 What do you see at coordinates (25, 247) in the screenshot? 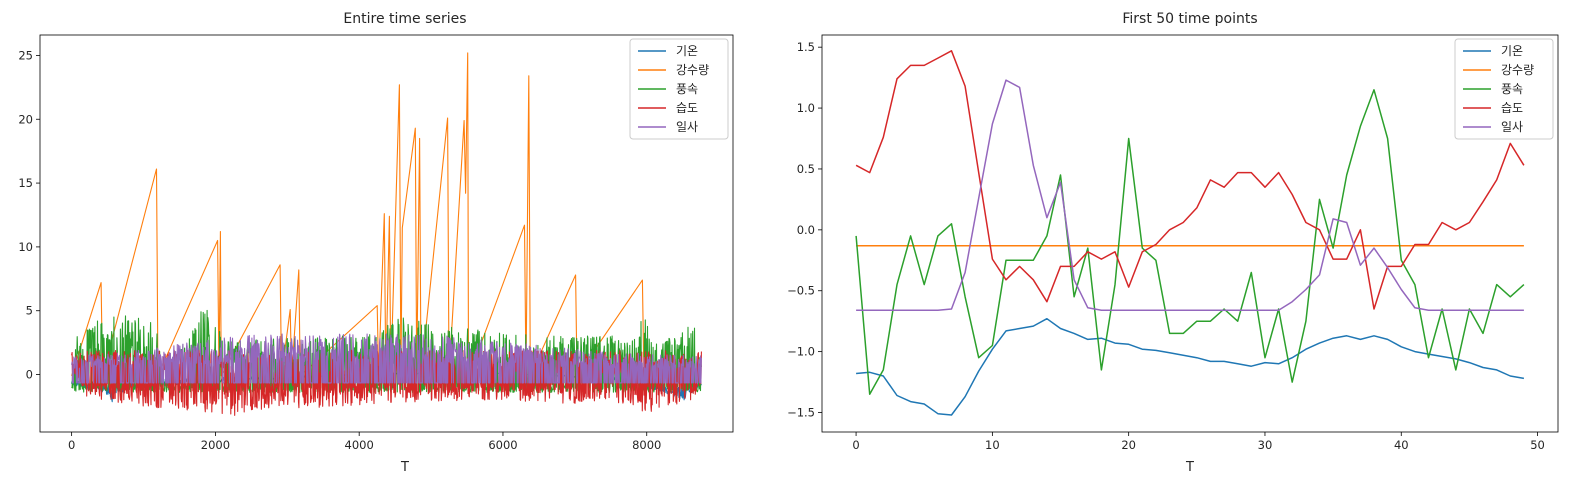
I see `left-y-tick-label: 10` at bounding box center [25, 247].